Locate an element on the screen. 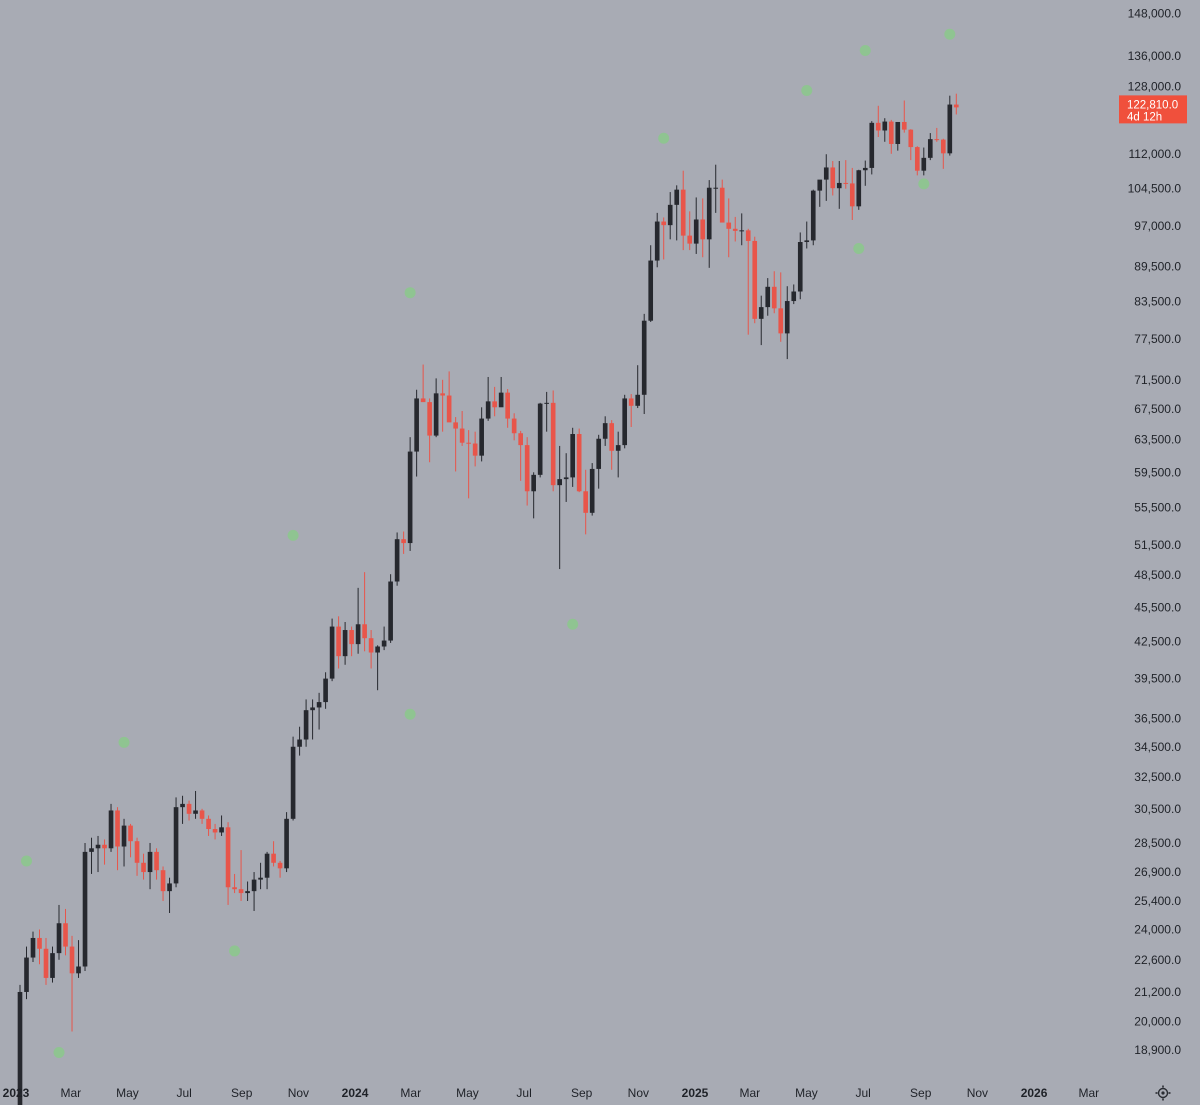  y-tick-label: 21,200.0 is located at coordinates (1157, 992).